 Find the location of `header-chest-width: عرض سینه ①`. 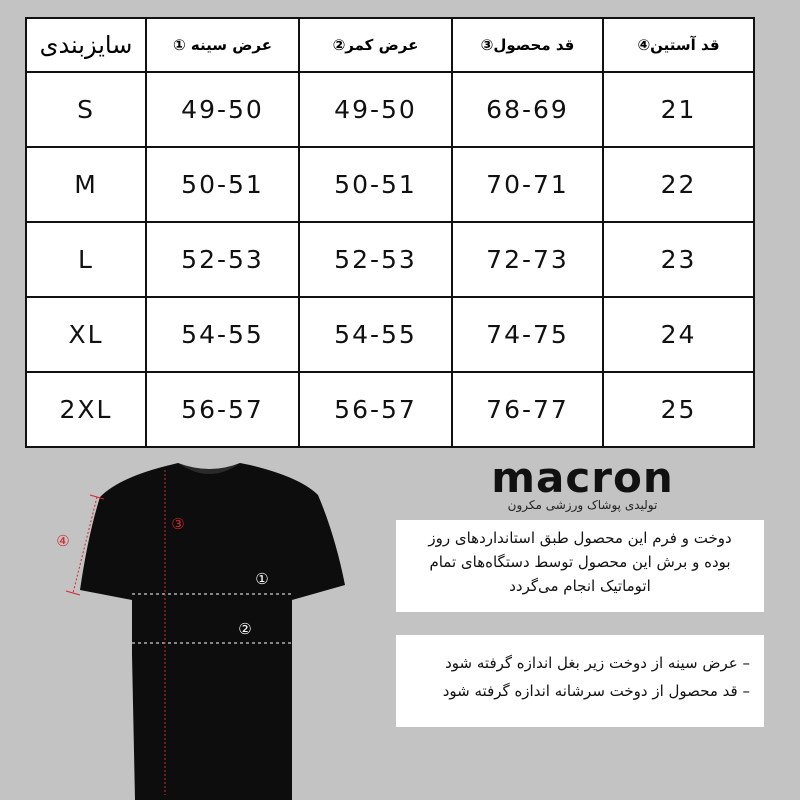

header-chest-width: عرض سینه ① is located at coordinates (222, 45).